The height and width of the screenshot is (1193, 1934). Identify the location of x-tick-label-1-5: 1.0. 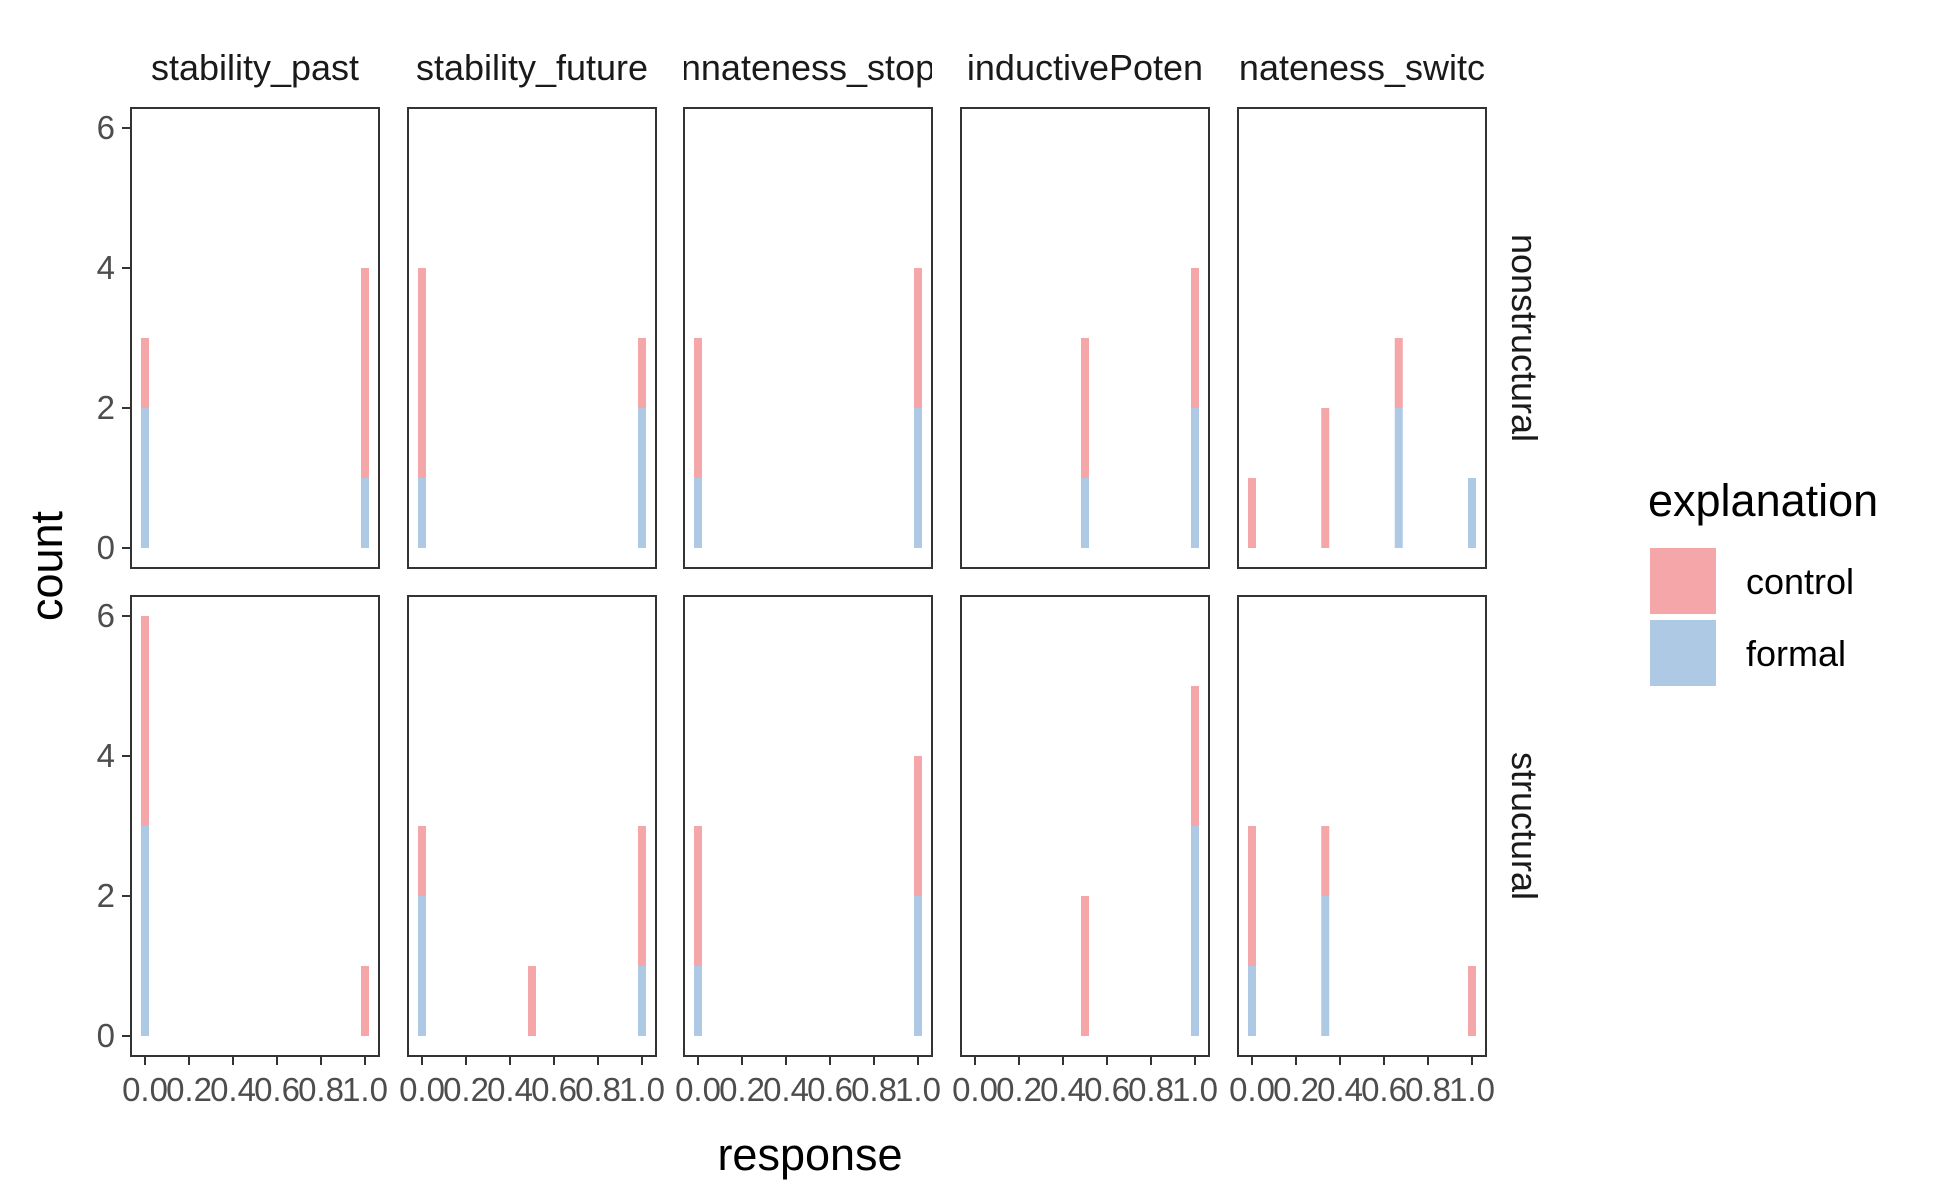
(642, 1089).